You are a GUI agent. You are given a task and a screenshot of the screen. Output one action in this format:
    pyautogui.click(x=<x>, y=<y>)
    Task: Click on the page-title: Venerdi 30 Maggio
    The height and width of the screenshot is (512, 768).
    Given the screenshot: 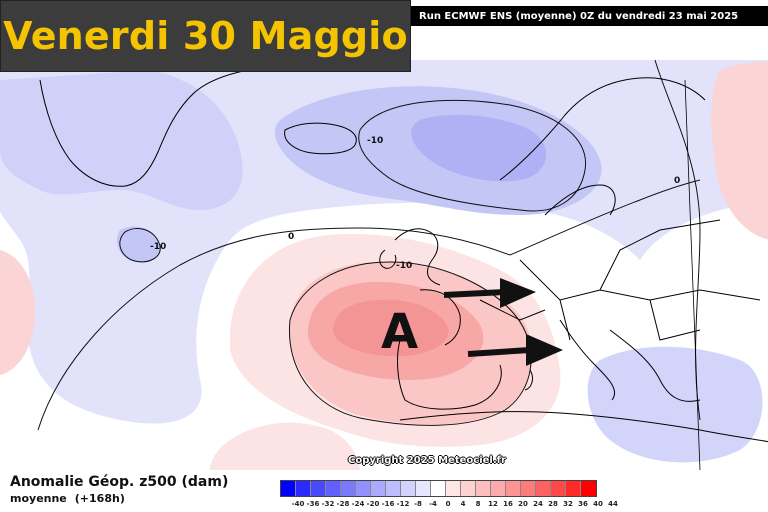 What is the action you would take?
    pyautogui.click(x=205, y=36)
    